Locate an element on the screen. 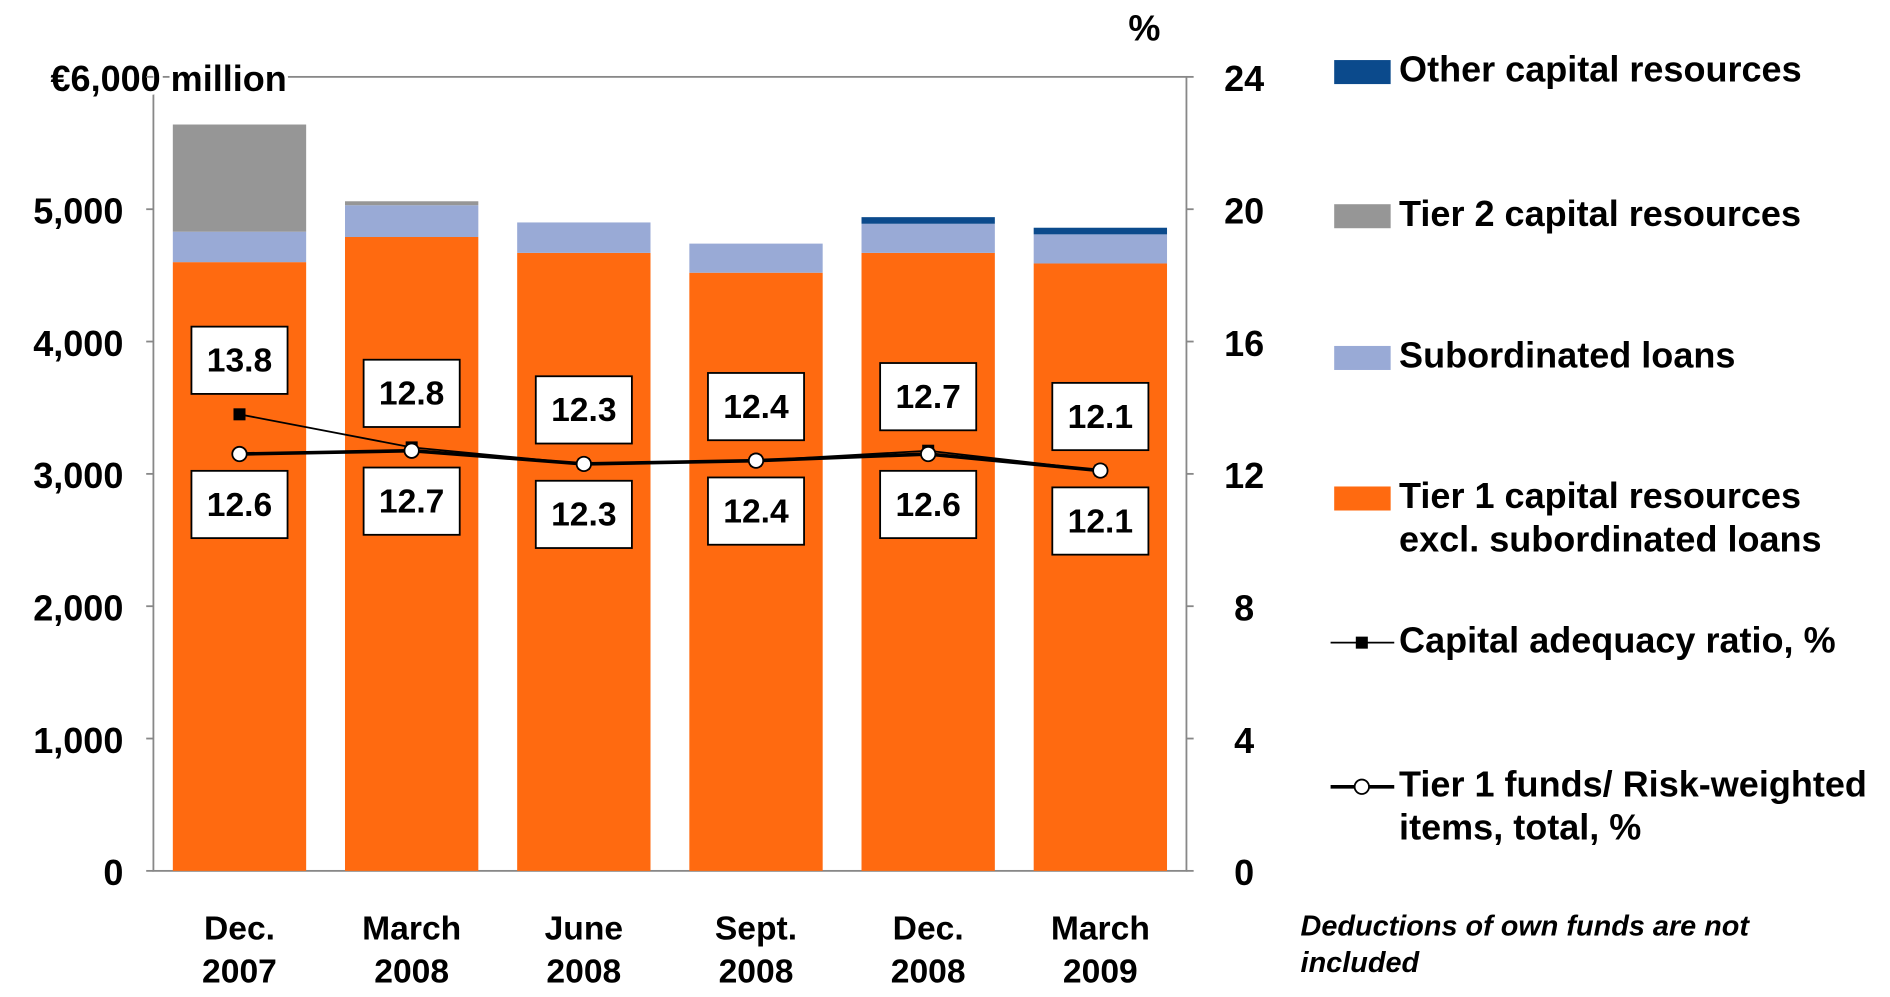  legend-label-box: Other capital resources is located at coordinates (1600, 70).